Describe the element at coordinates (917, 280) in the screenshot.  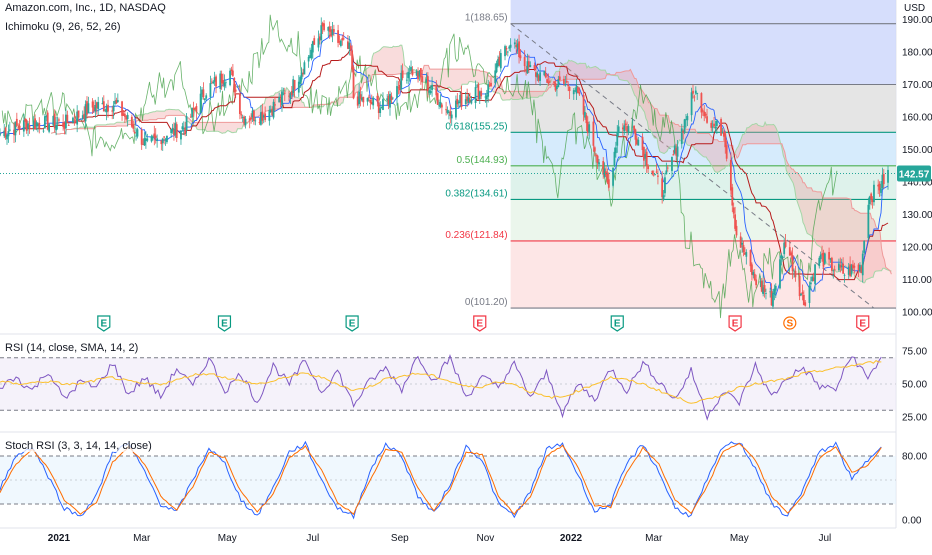
I see `price-tick-label: 110.00` at that location.